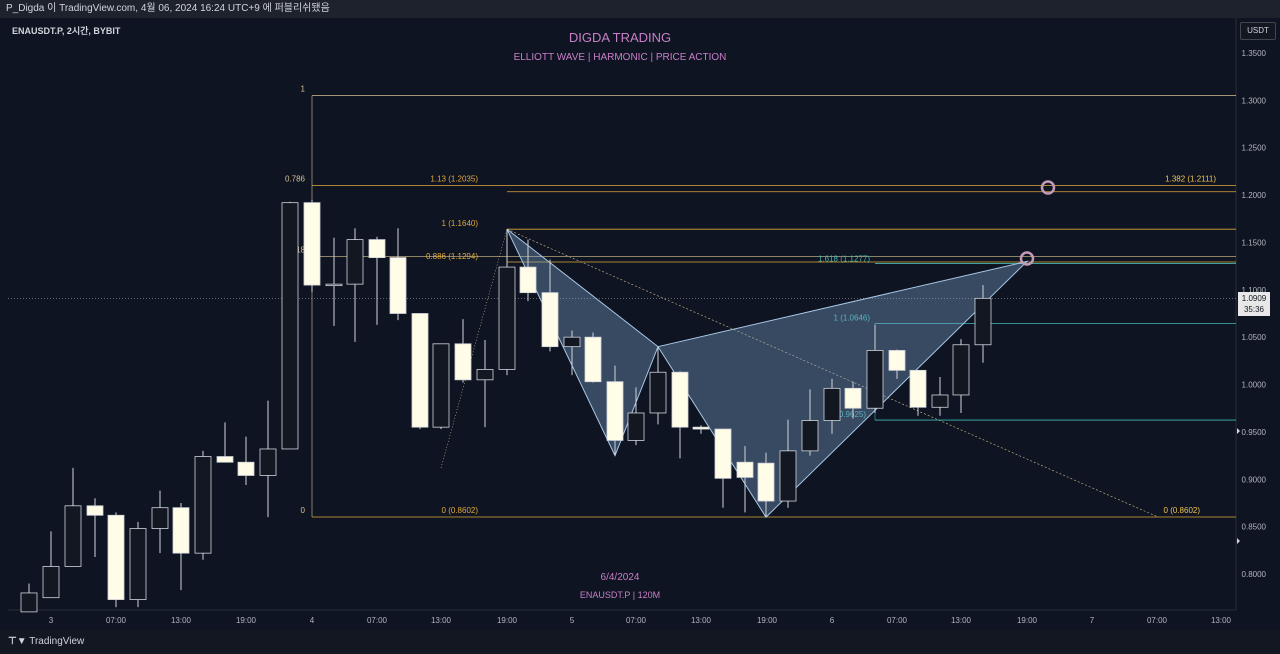 Image resolution: width=1280 pixels, height=654 pixels. I want to click on watermark-subtitle: ELLIOTT WAVE | HARMONIC | PRICE ACTION, so click(620, 57).